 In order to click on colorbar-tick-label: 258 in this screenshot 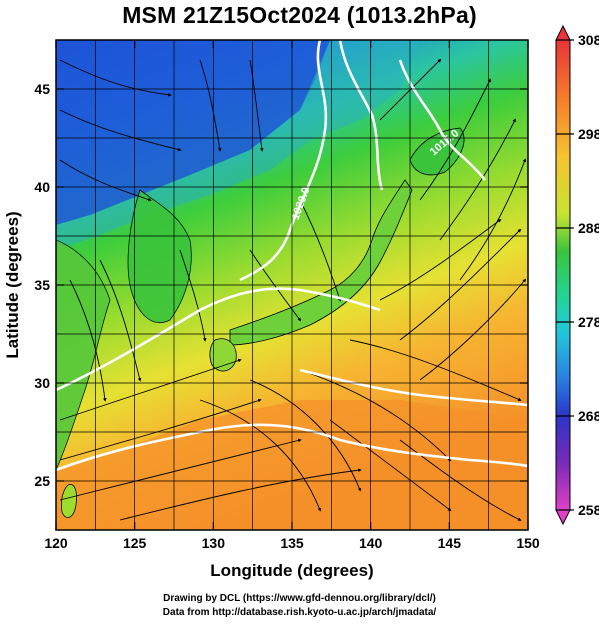, I will do `click(588, 510)`.